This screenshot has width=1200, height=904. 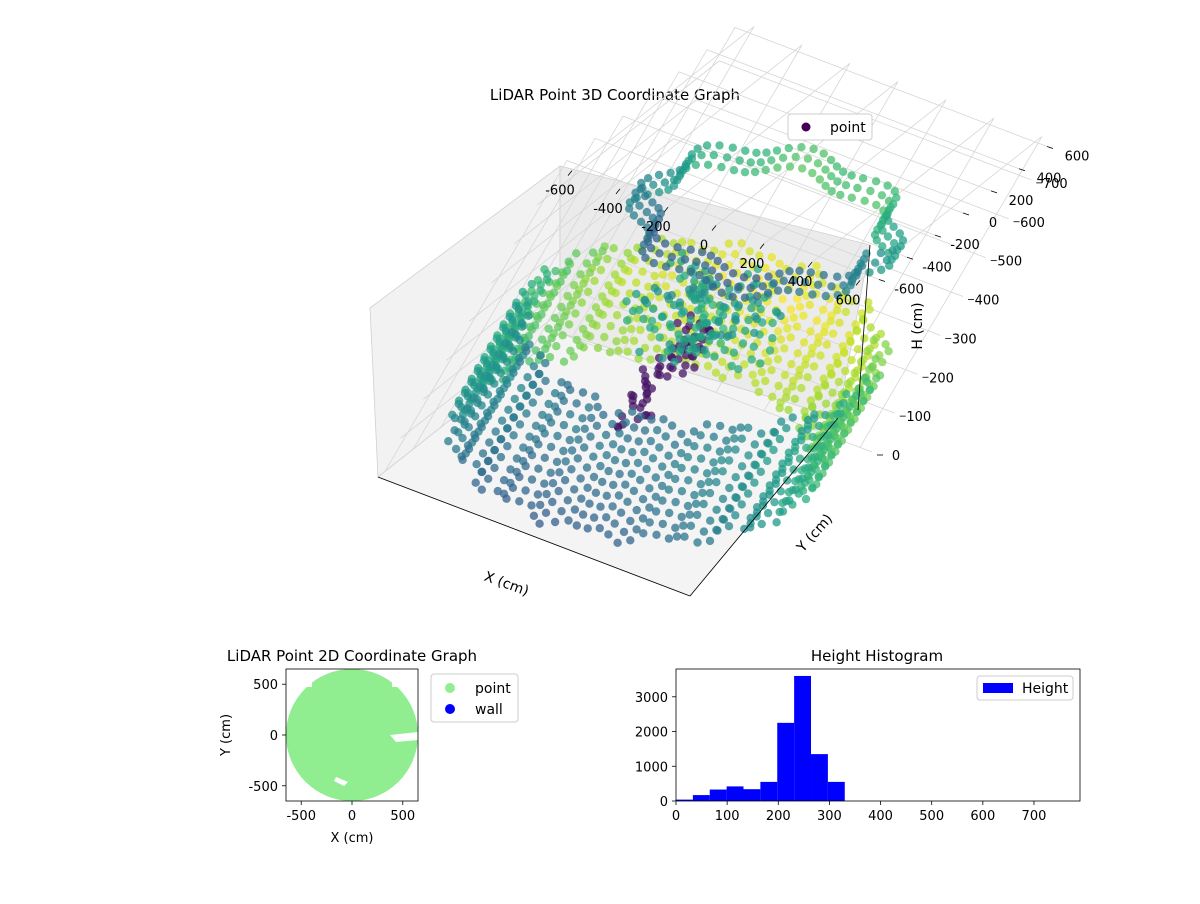 I want to click on y-tick-label-2d: -500, so click(x=263, y=787).